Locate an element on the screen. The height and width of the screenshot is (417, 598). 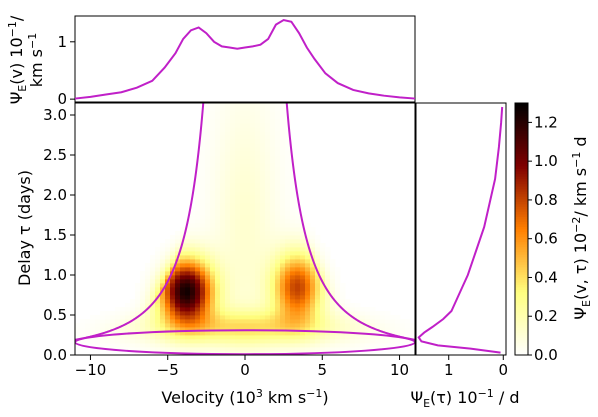
ellipse is located at coordinates (245, 342).